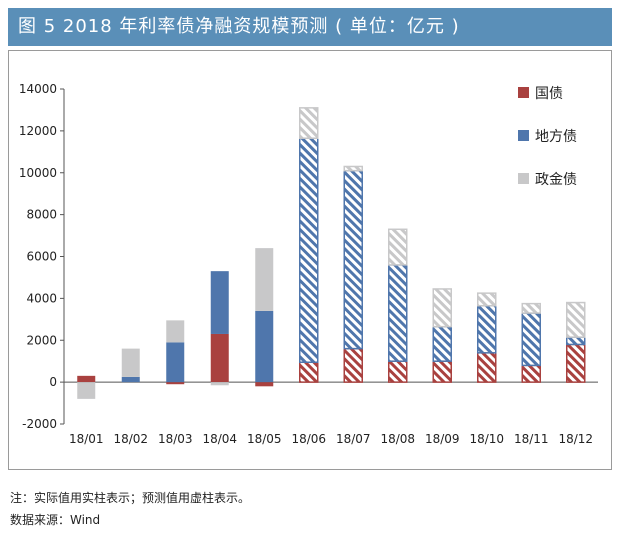 The height and width of the screenshot is (537, 620). I want to click on x-tick-label: 18/08, so click(397, 439).